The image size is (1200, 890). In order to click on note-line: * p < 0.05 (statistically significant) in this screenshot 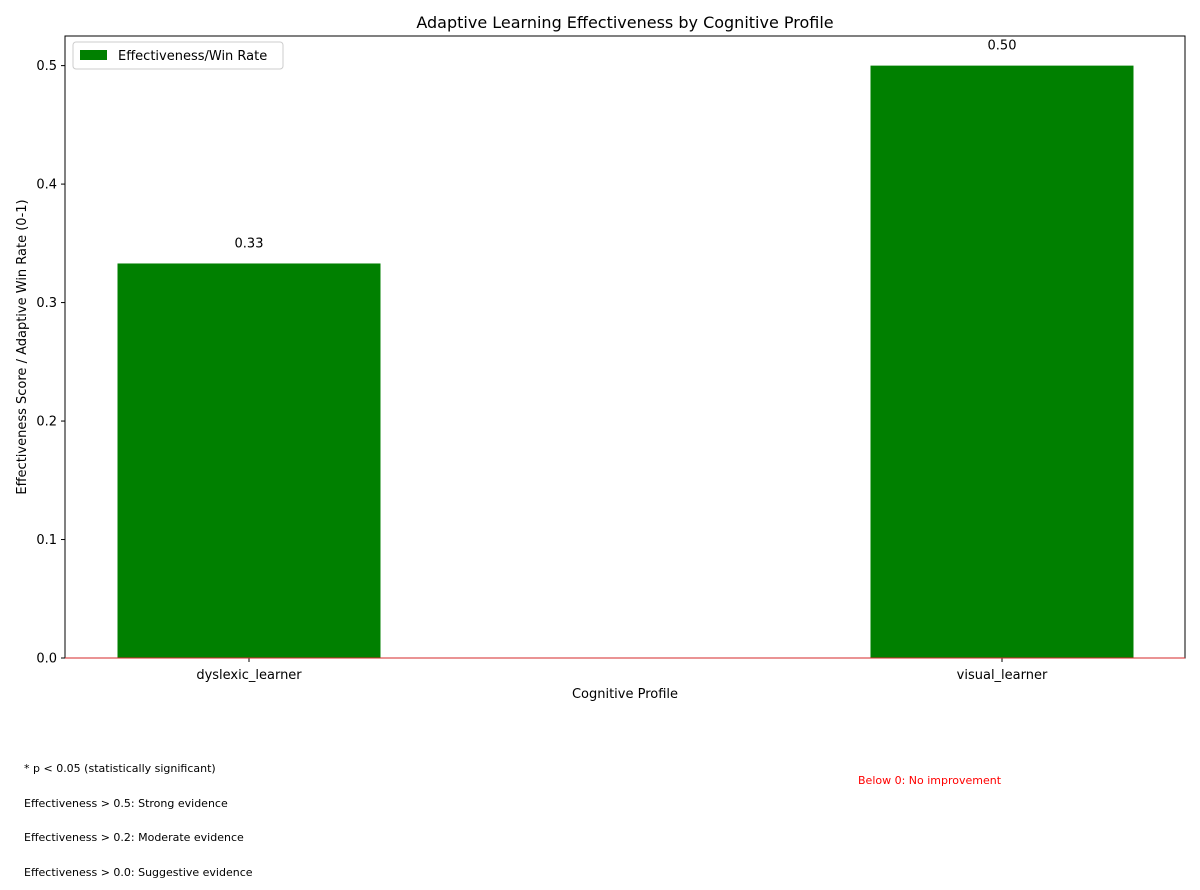, I will do `click(120, 768)`.